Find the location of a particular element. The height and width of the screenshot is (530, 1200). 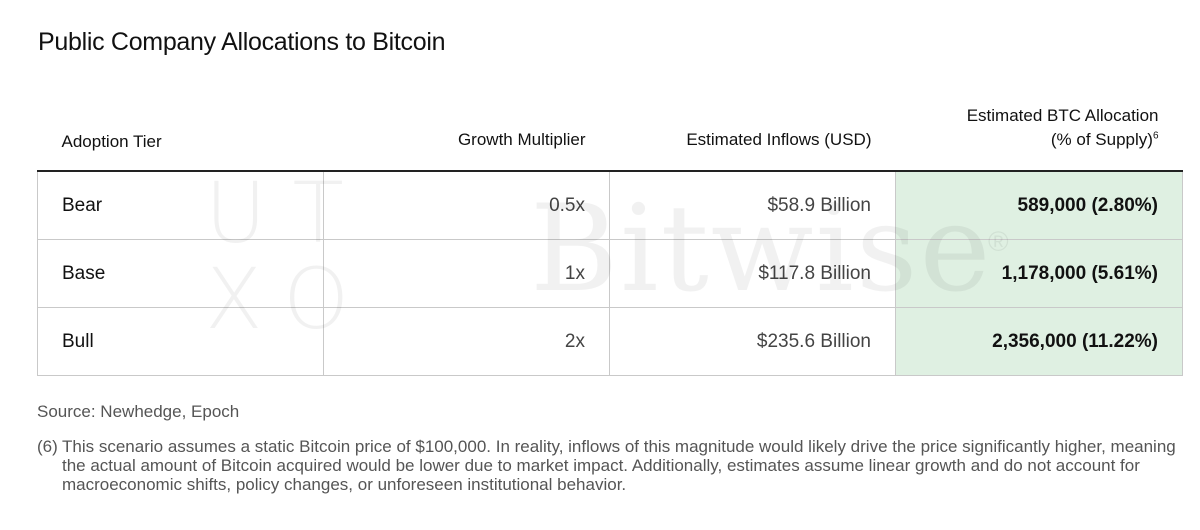

table-row: Bear 0.5x $58.9 Billion 589,000 (2.80%) is located at coordinates (610, 205).